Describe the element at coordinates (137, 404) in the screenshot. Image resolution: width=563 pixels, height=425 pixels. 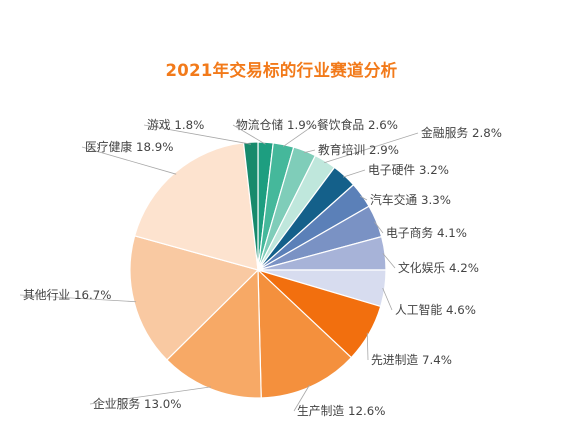
I see `slice-label-12: 企业服务 13.0%` at that location.